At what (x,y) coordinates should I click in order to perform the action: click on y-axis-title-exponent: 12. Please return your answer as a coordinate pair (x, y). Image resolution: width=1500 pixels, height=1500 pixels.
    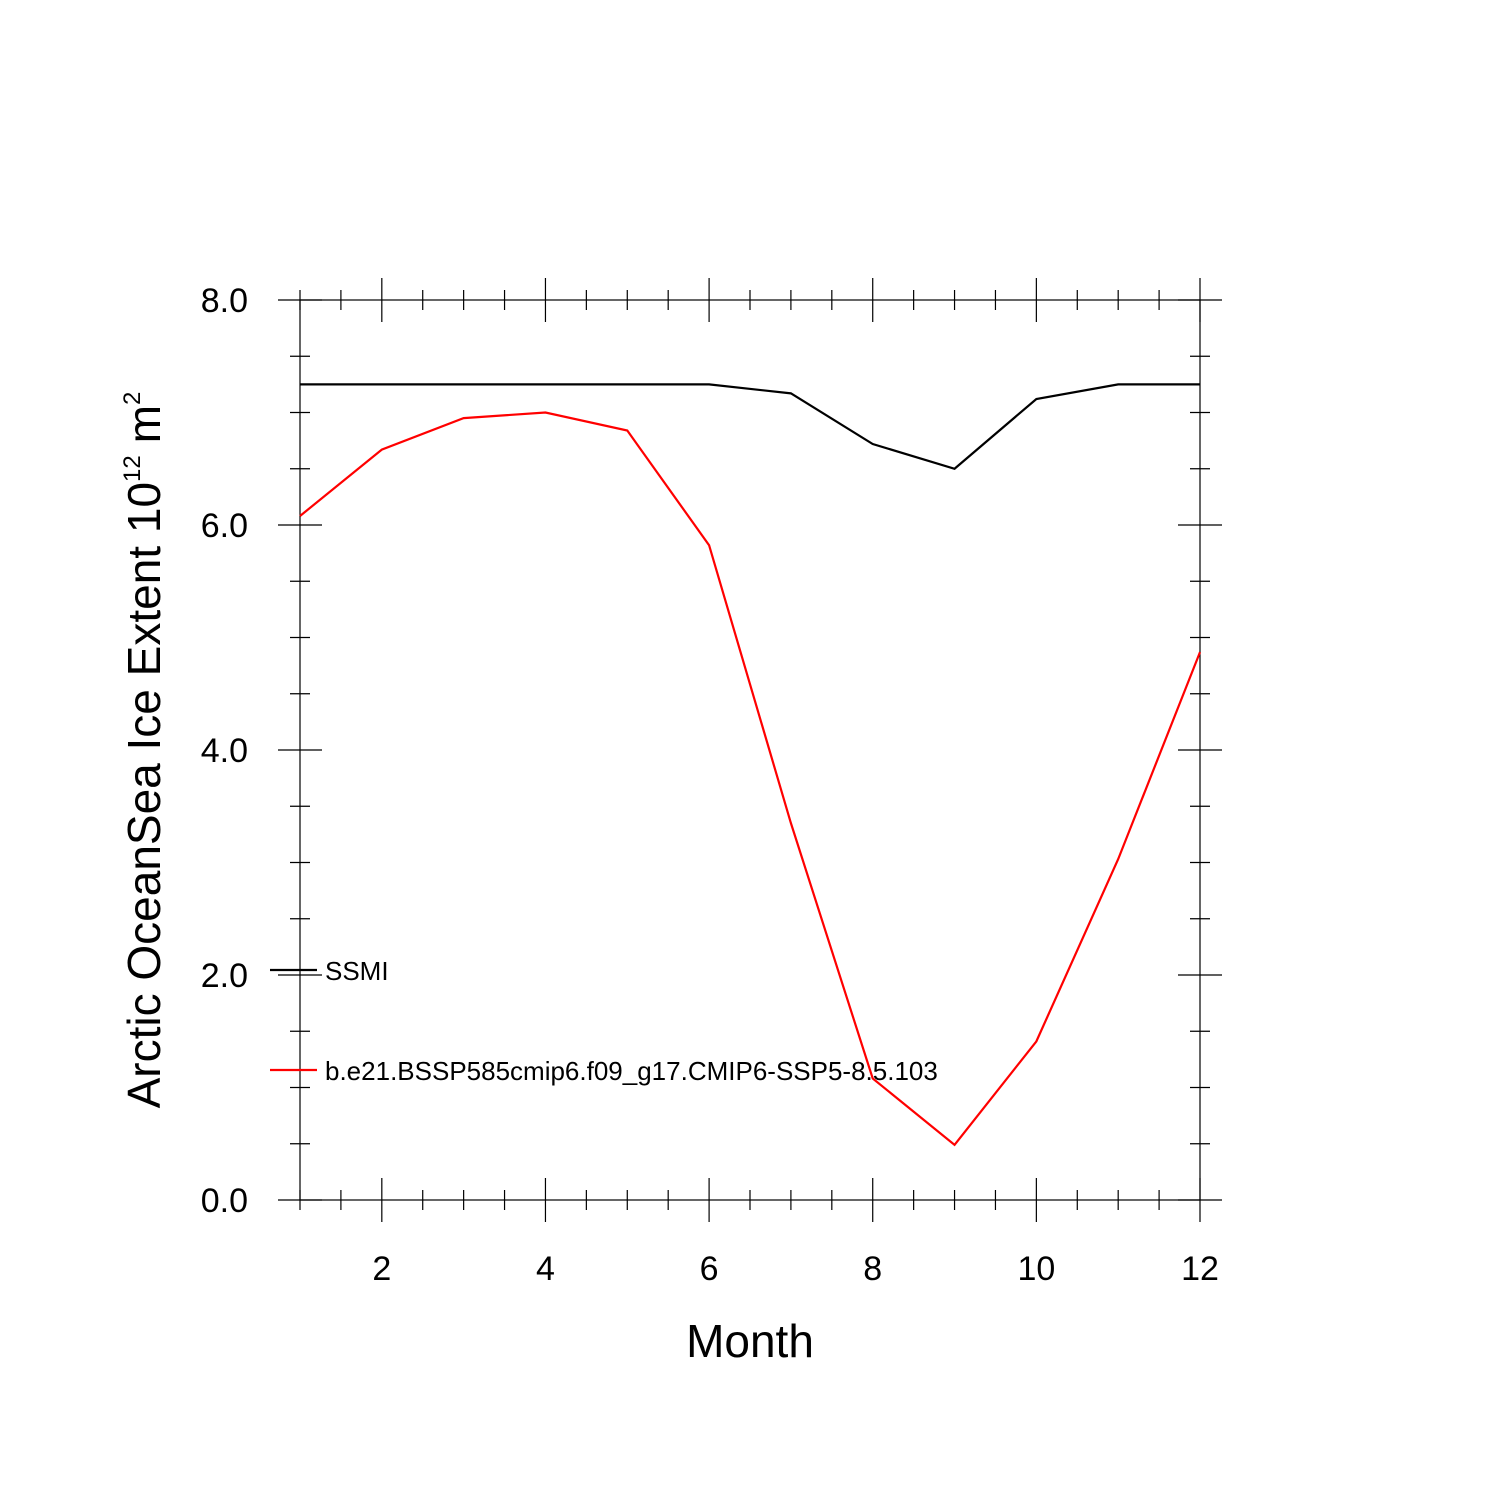
    Looking at the image, I should click on (132, 468).